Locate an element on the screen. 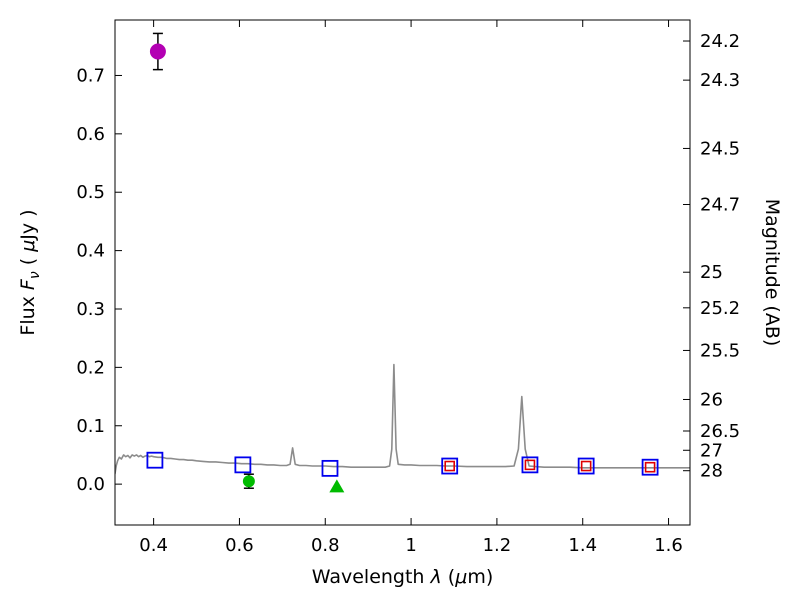 This screenshot has width=800, height=600. y-right-tick-label: 24.7 is located at coordinates (720, 204).